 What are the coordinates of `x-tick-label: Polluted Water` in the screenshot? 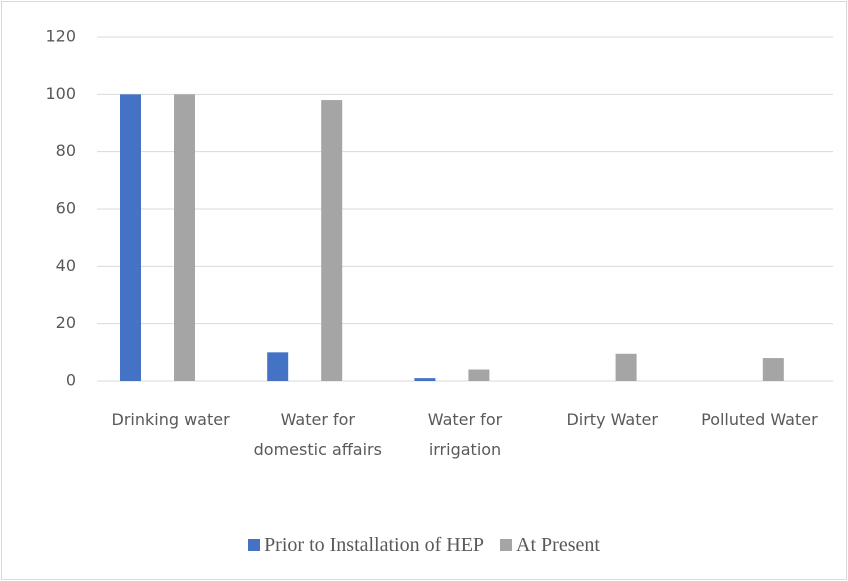 It's located at (759, 419).